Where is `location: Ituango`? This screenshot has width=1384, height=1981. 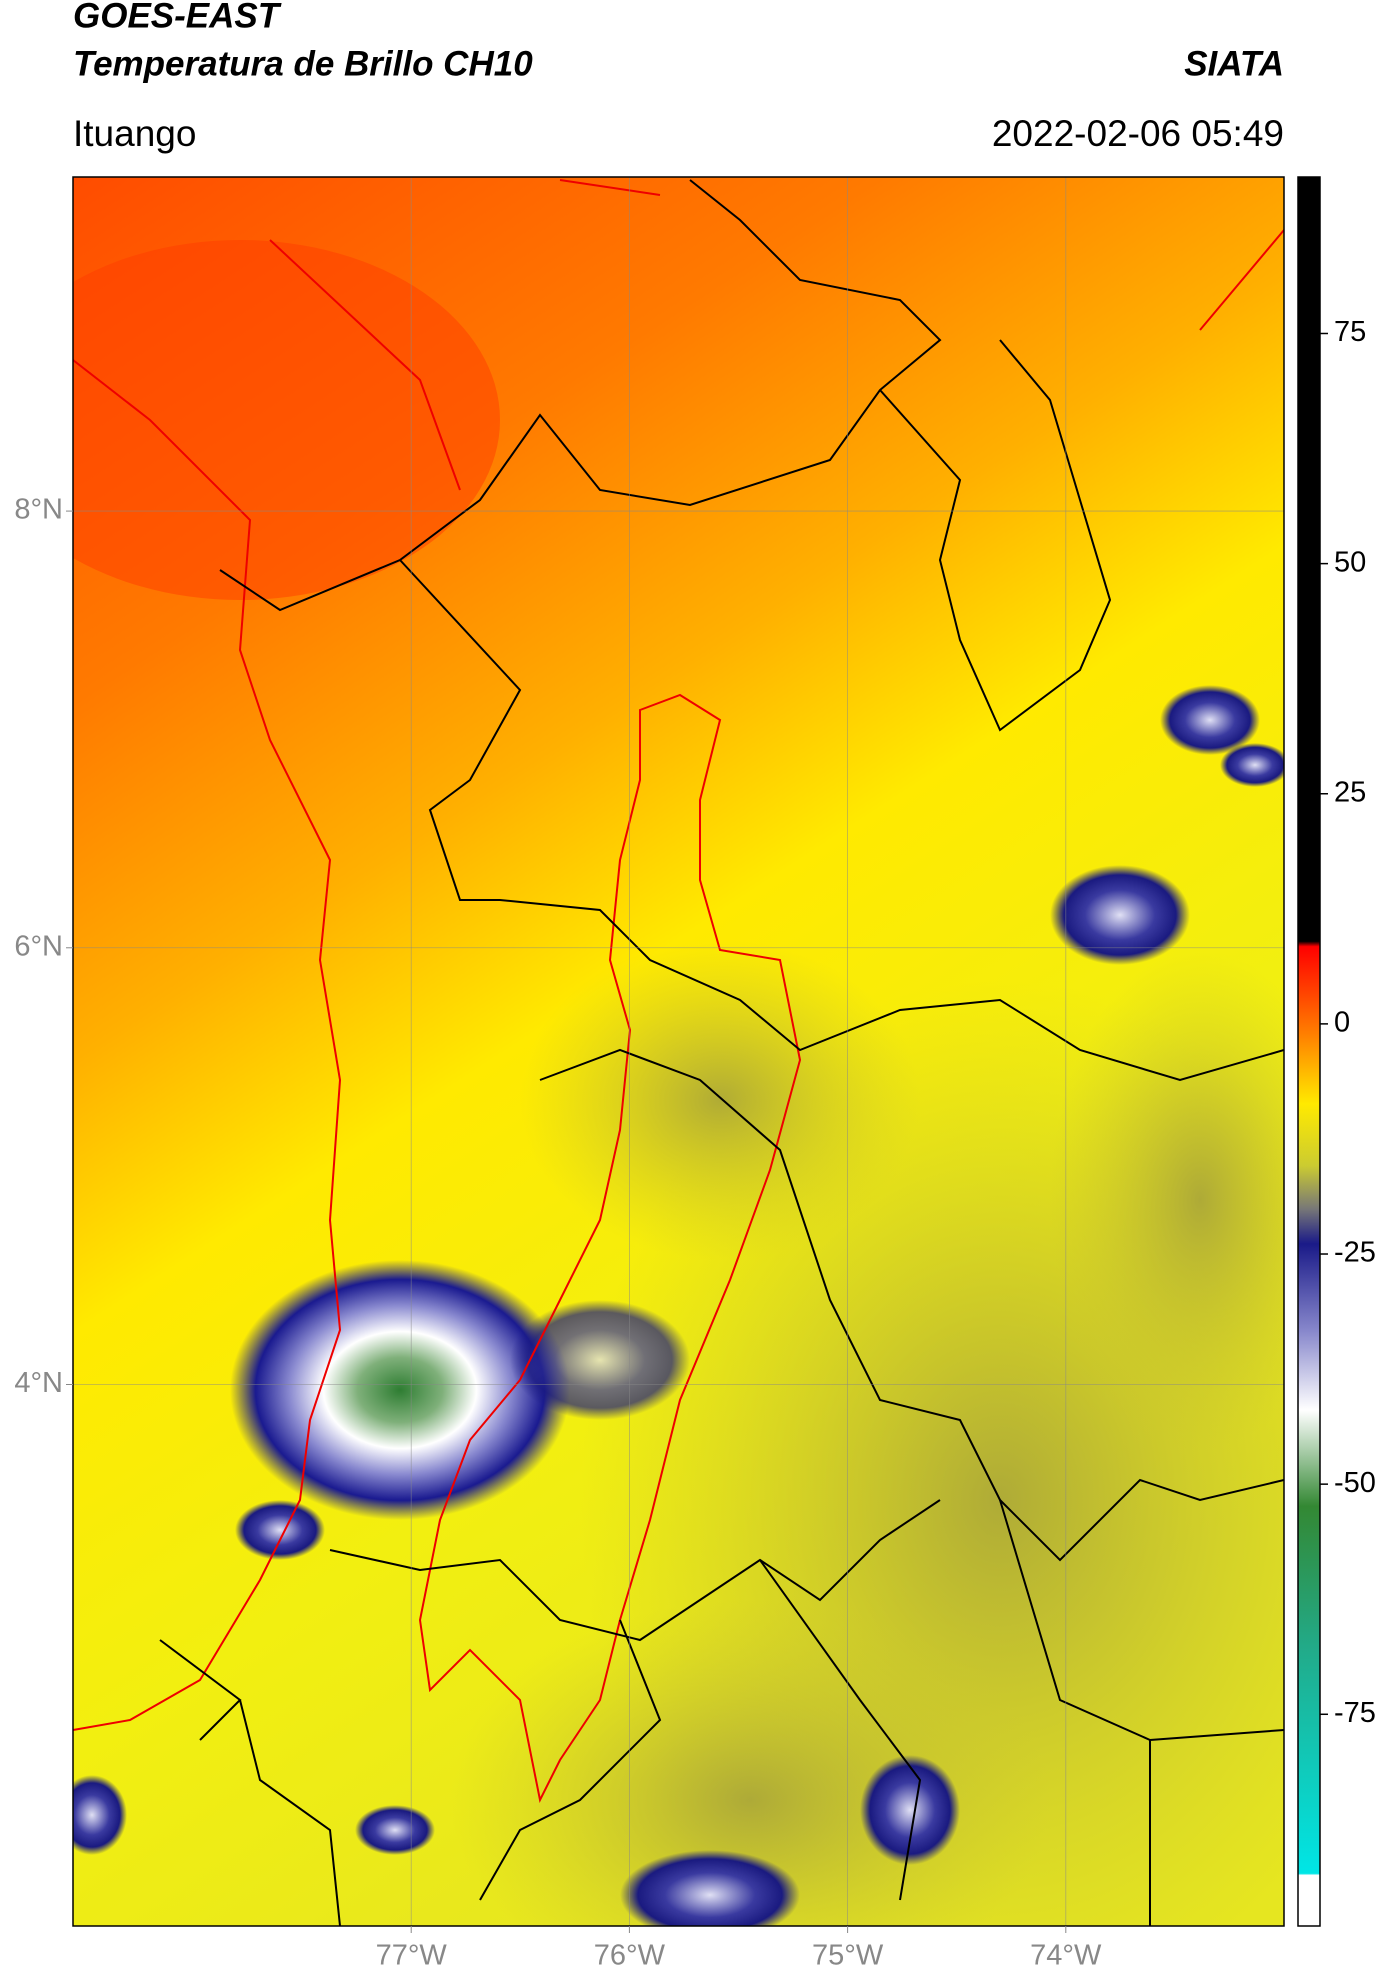 location: Ituango is located at coordinates (134, 133).